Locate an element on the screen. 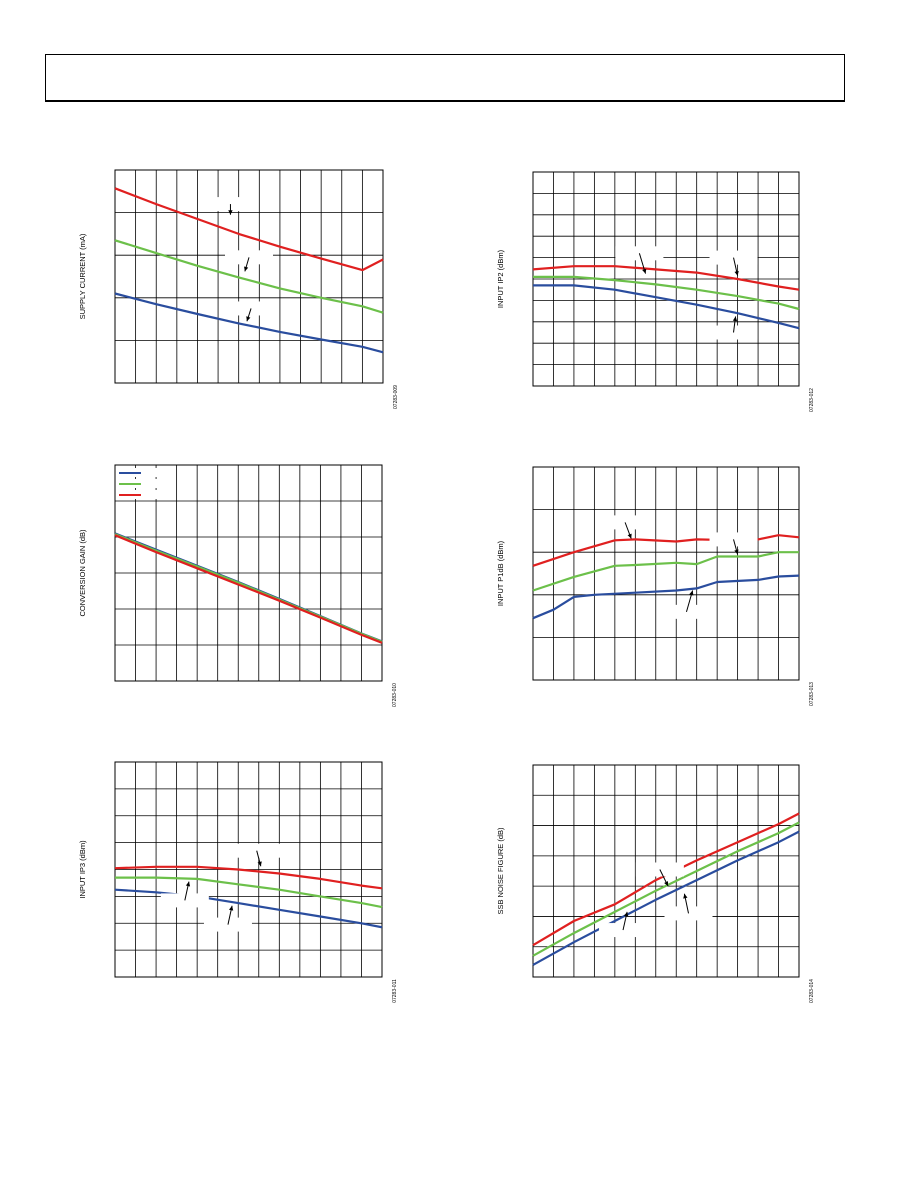 This screenshot has height=1188, width=918. figure-id: 07283-011 is located at coordinates (395, 991).